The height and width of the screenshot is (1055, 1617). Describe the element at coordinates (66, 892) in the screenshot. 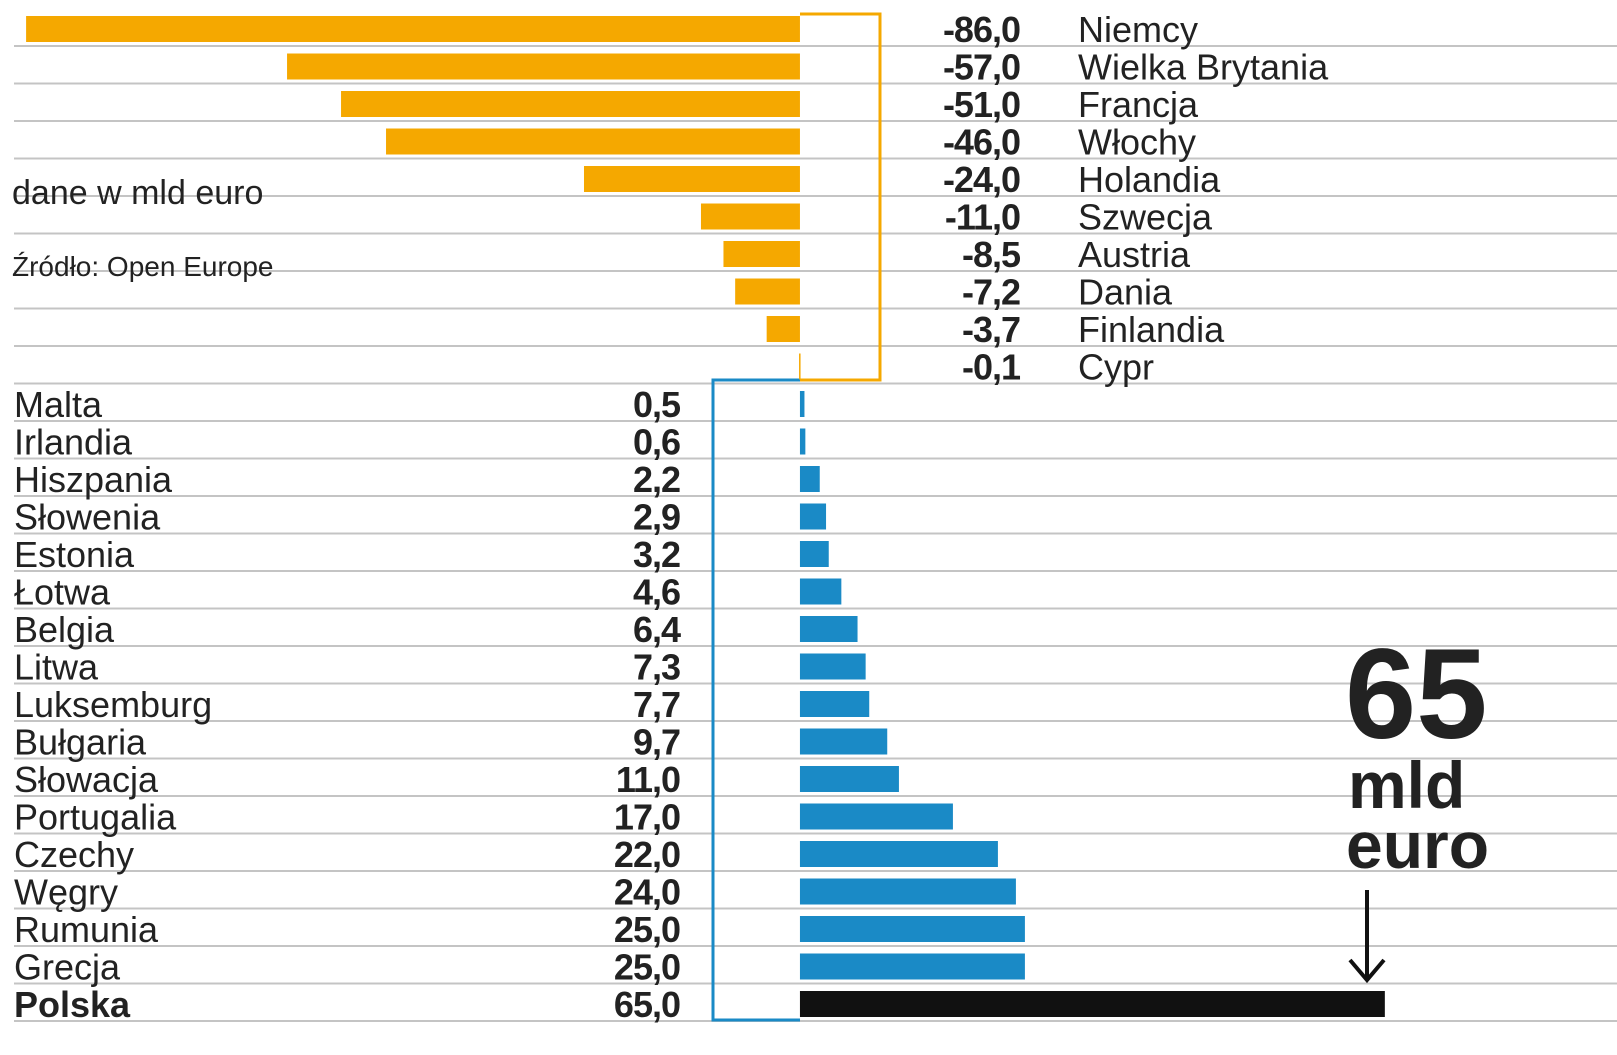

I see `category-label: Węgry` at that location.